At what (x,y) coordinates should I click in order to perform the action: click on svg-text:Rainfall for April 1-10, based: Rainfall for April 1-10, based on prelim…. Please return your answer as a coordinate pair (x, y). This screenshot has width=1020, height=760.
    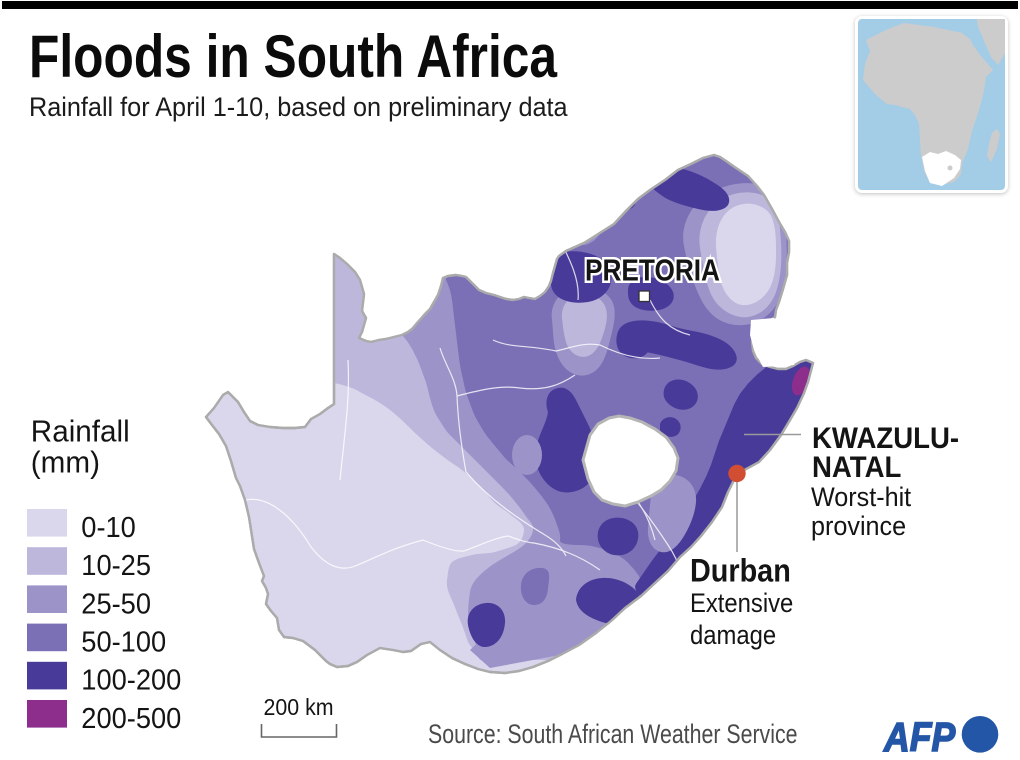
    Looking at the image, I should click on (298, 106).